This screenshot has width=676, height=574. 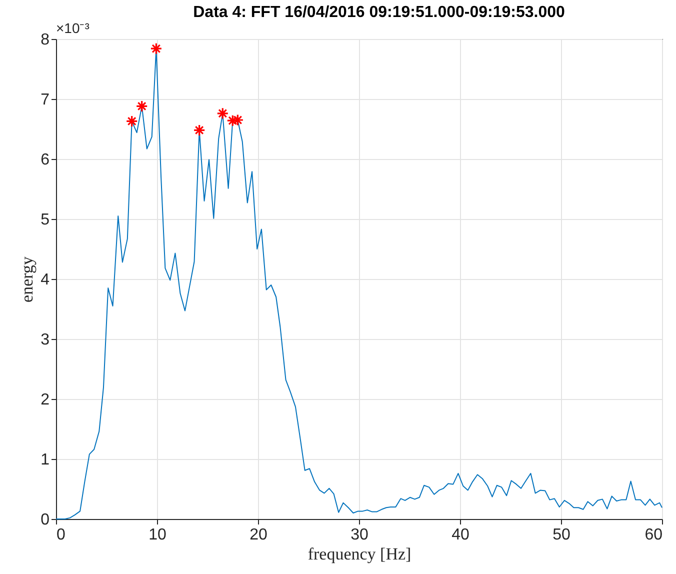 What do you see at coordinates (27, 279) in the screenshot?
I see `y-axis-title: energy` at bounding box center [27, 279].